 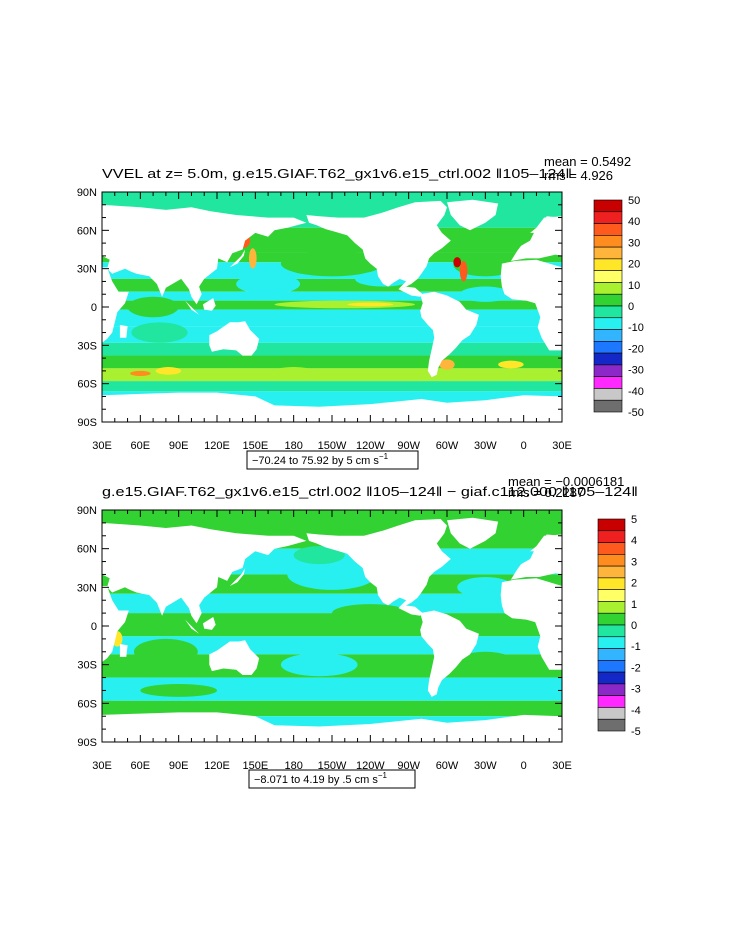 What do you see at coordinates (636, 371) in the screenshot?
I see `colorbar-label: -30` at bounding box center [636, 371].